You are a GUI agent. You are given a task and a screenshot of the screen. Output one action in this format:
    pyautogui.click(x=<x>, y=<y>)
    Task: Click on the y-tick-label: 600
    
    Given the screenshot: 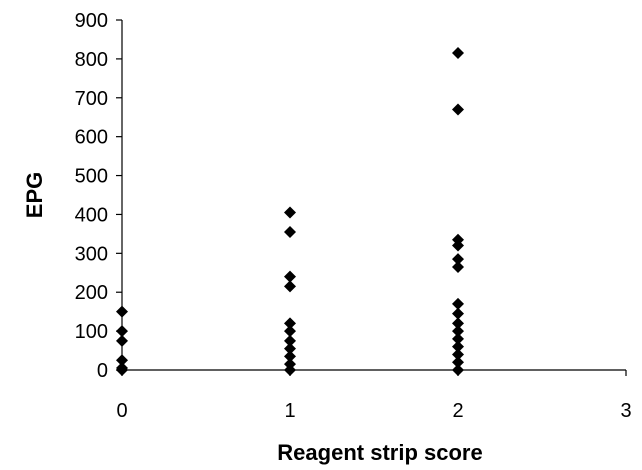 What is the action you would take?
    pyautogui.click(x=91, y=138)
    